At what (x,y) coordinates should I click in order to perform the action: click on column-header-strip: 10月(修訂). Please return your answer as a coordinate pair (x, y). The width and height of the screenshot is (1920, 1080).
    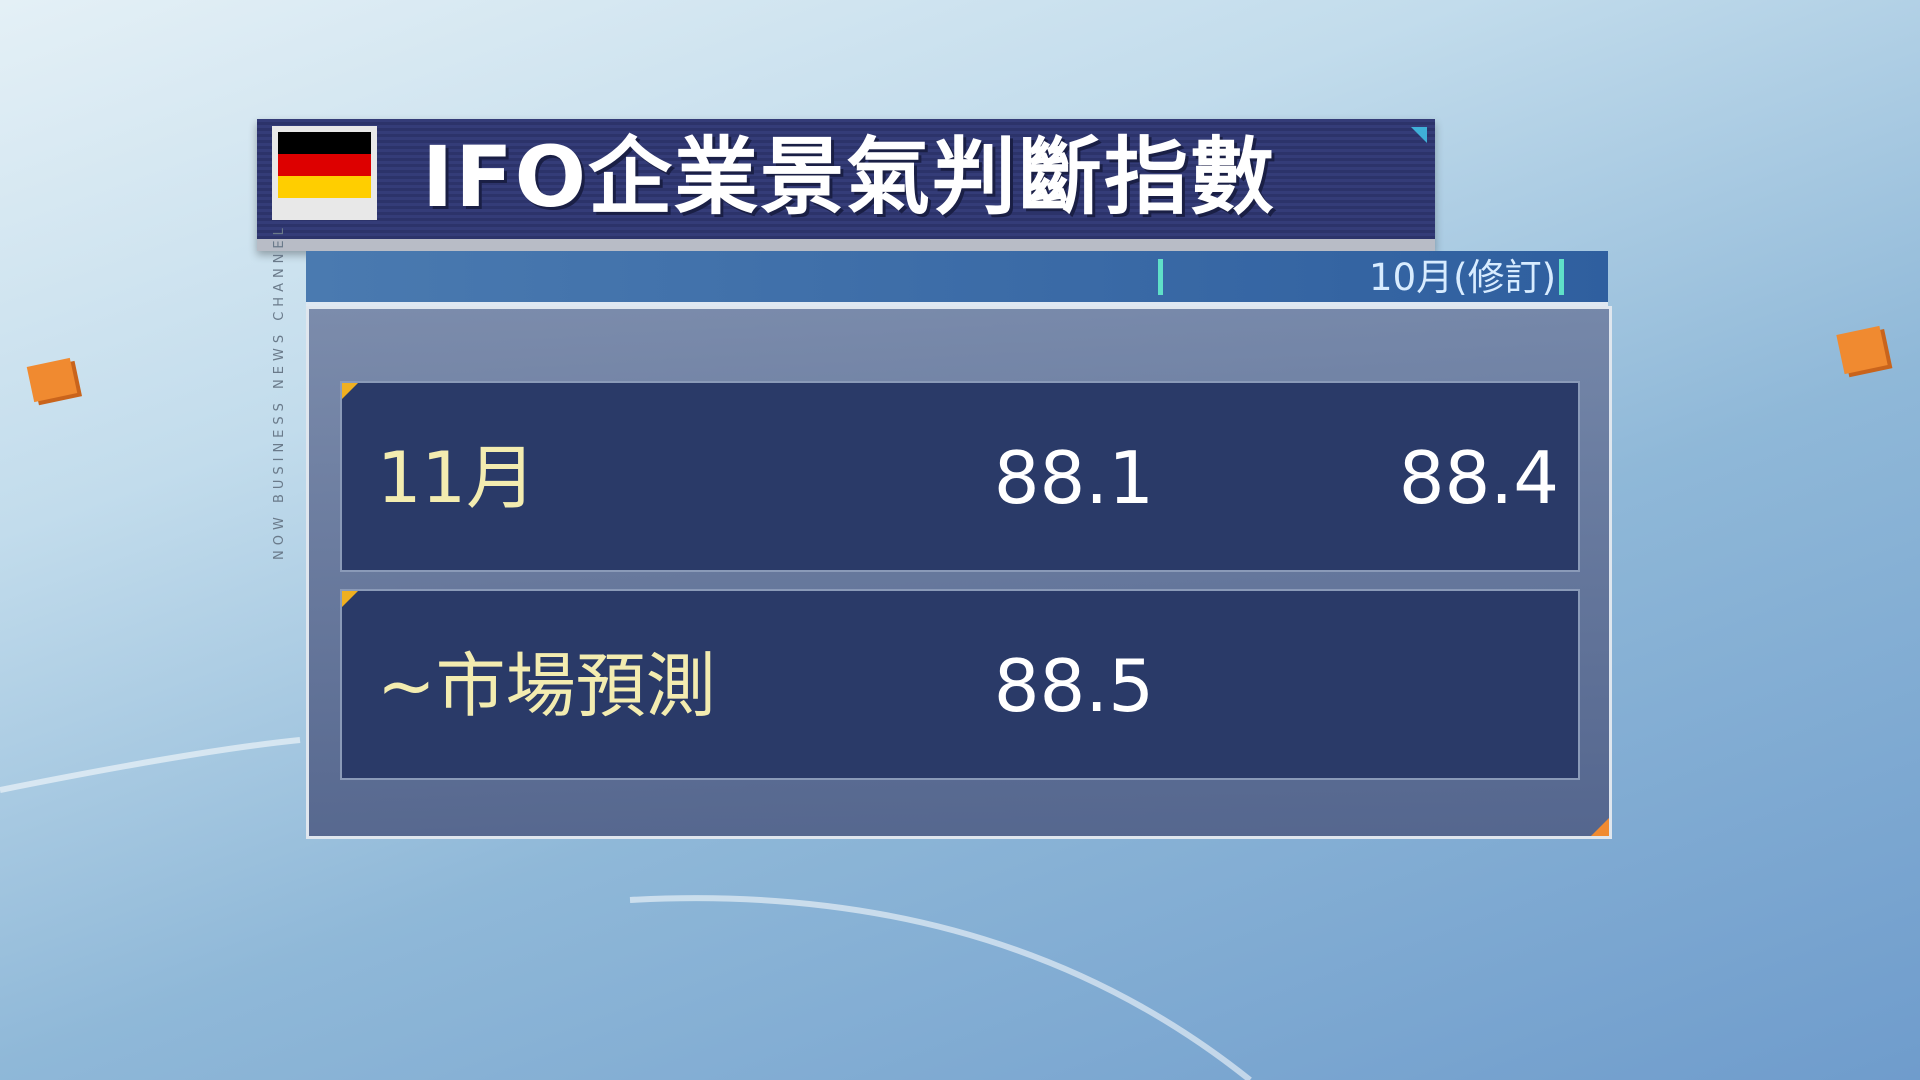
    Looking at the image, I should click on (957, 278).